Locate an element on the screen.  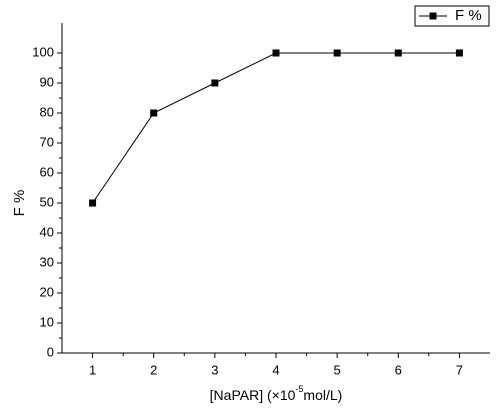
x-tick-label: 5 is located at coordinates (337, 369).